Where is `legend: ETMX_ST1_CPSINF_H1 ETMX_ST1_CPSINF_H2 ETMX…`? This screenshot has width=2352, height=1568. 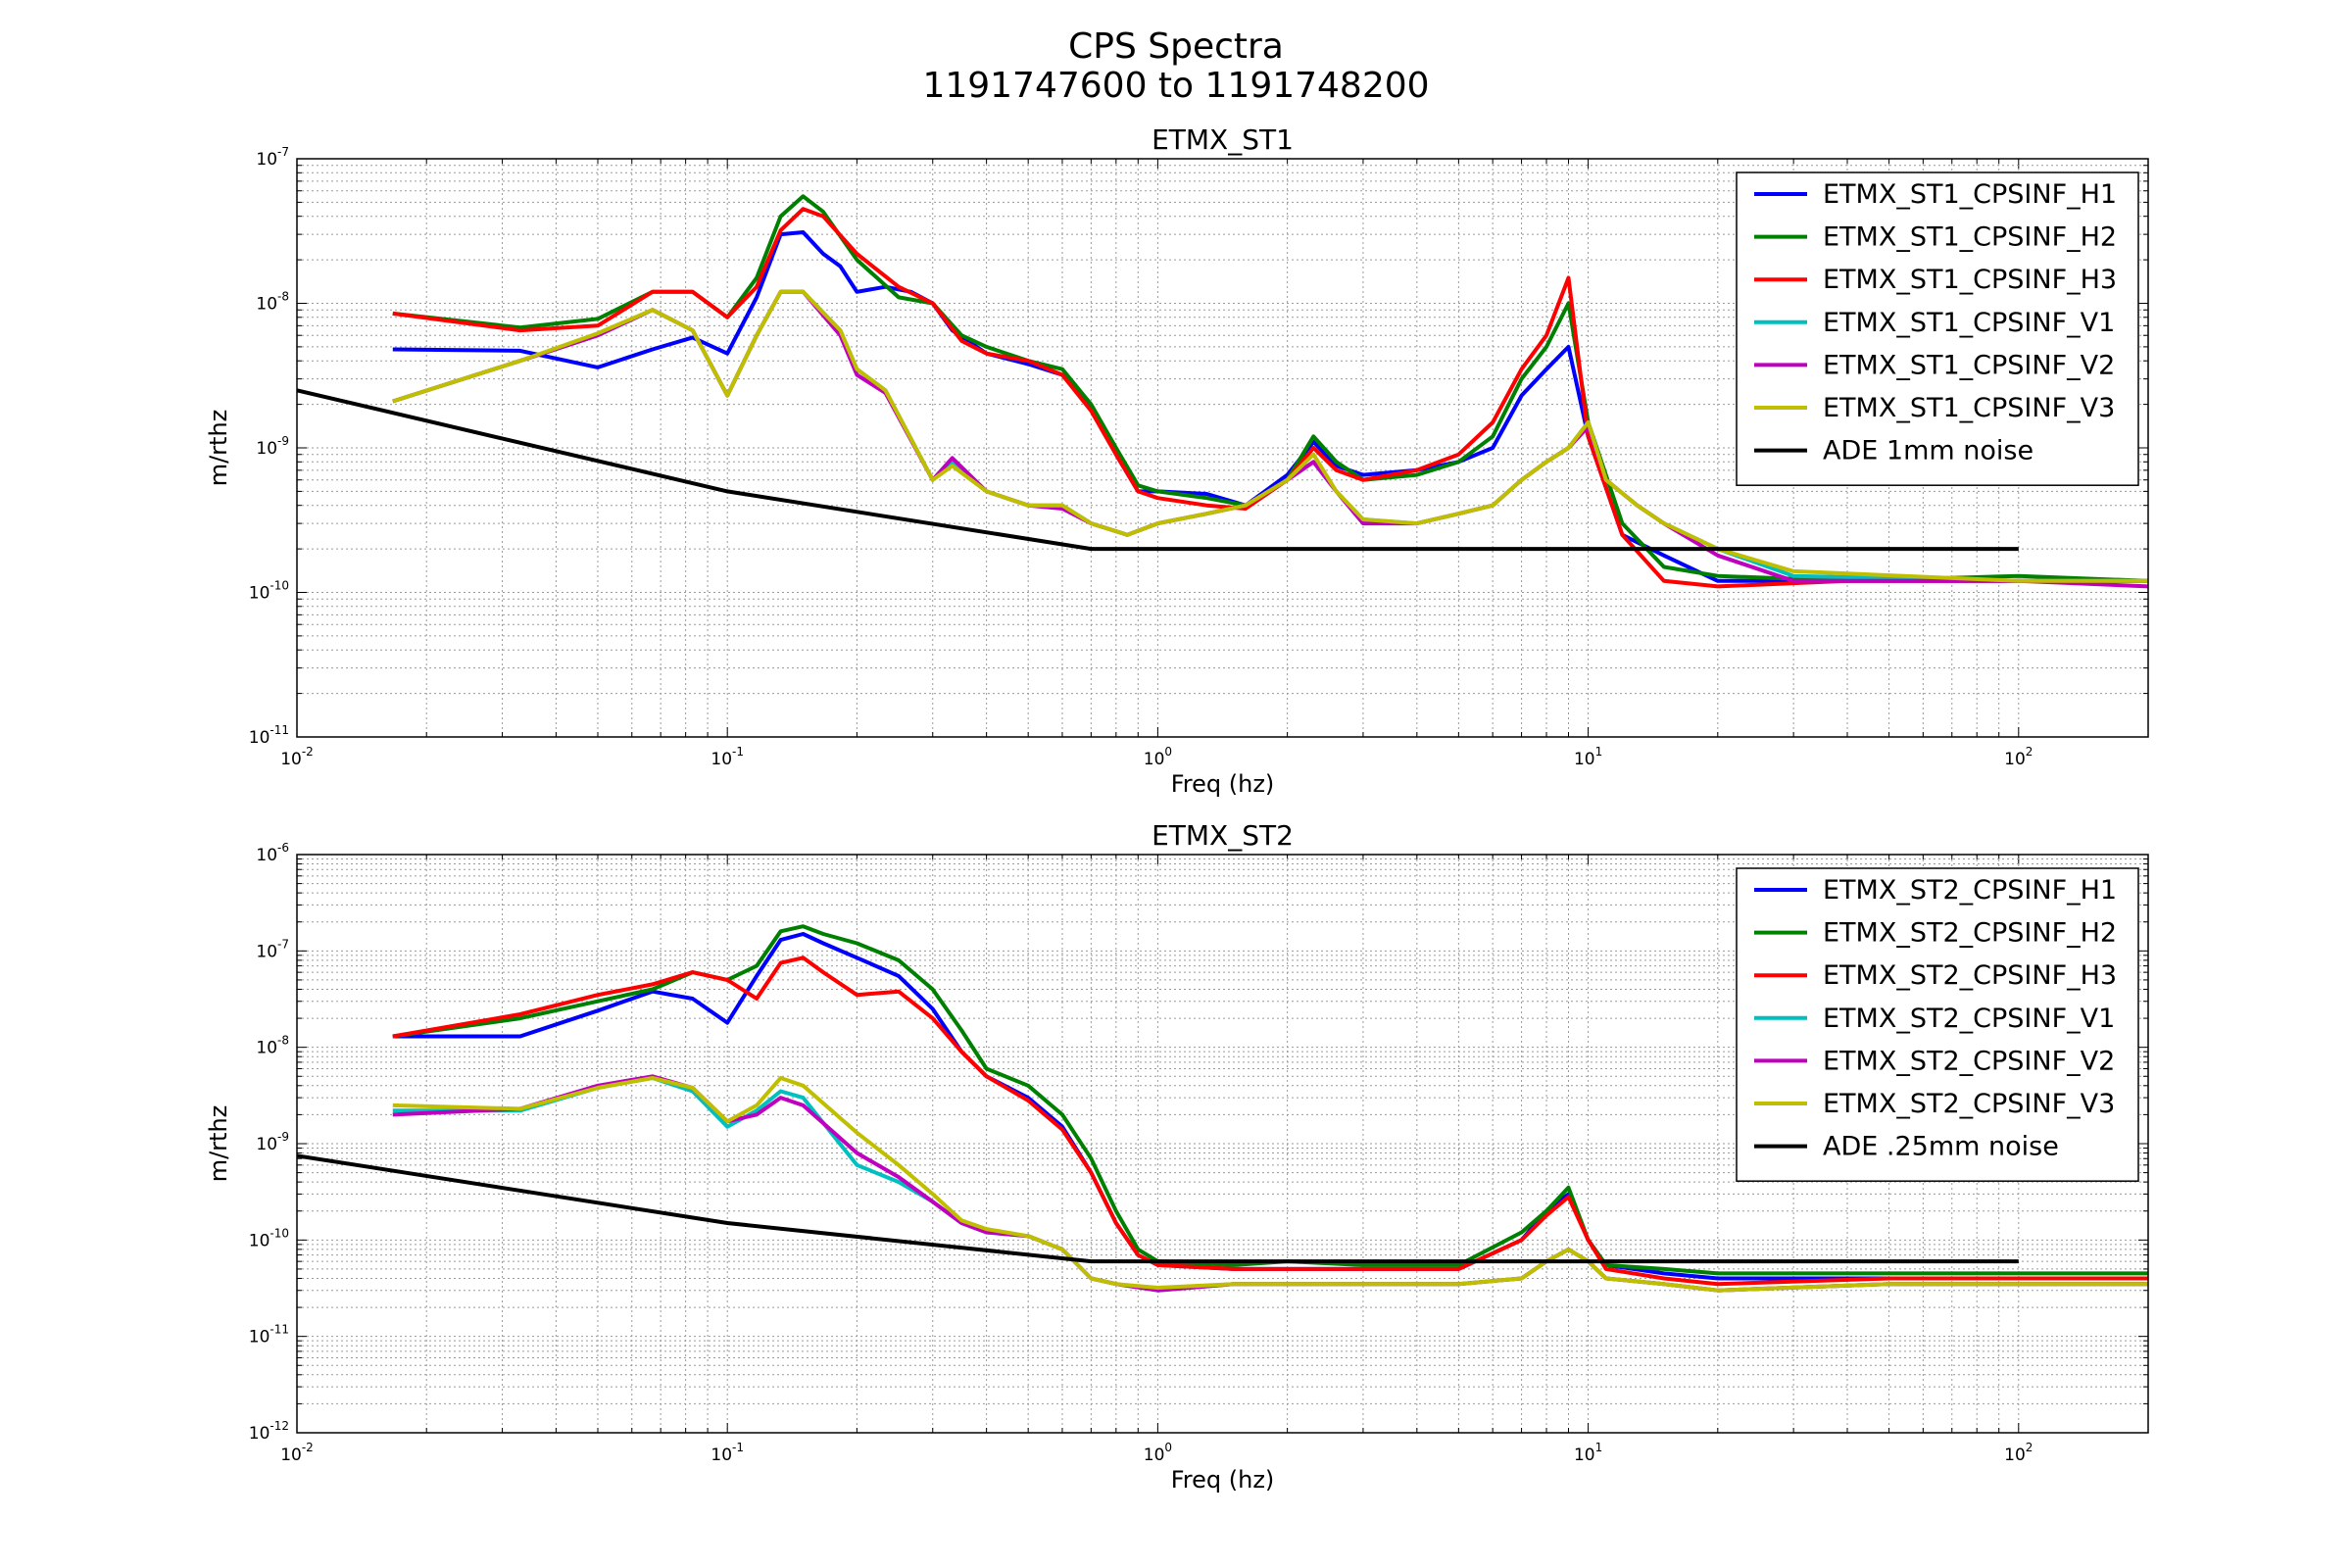
legend: ETMX_ST1_CPSINF_H1 ETMX_ST1_CPSINF_H2 ETMX… is located at coordinates (1937, 329).